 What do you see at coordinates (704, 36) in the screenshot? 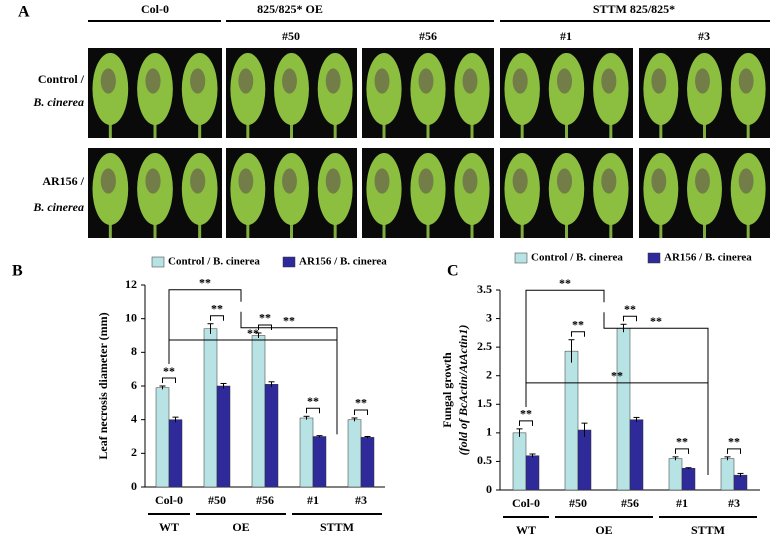
I see `line-label: #3` at bounding box center [704, 36].